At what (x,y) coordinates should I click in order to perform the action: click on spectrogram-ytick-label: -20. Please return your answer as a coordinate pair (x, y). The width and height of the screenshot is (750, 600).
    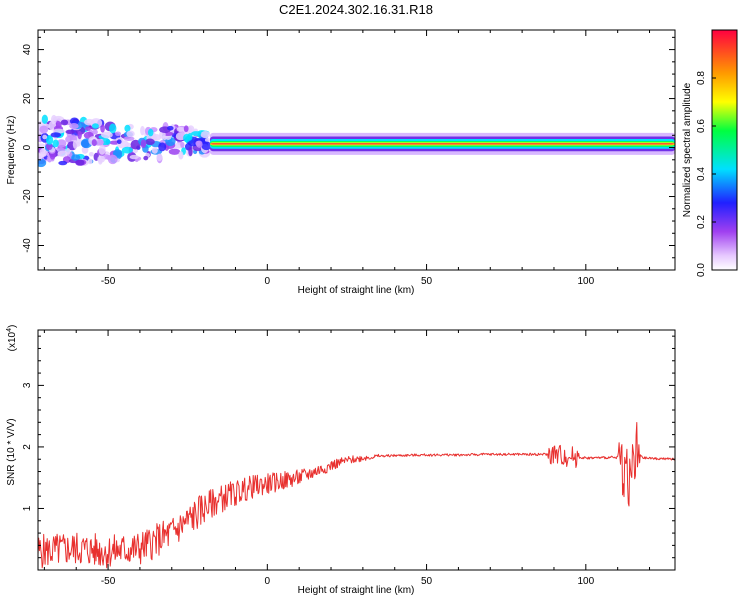
    Looking at the image, I should click on (27, 196).